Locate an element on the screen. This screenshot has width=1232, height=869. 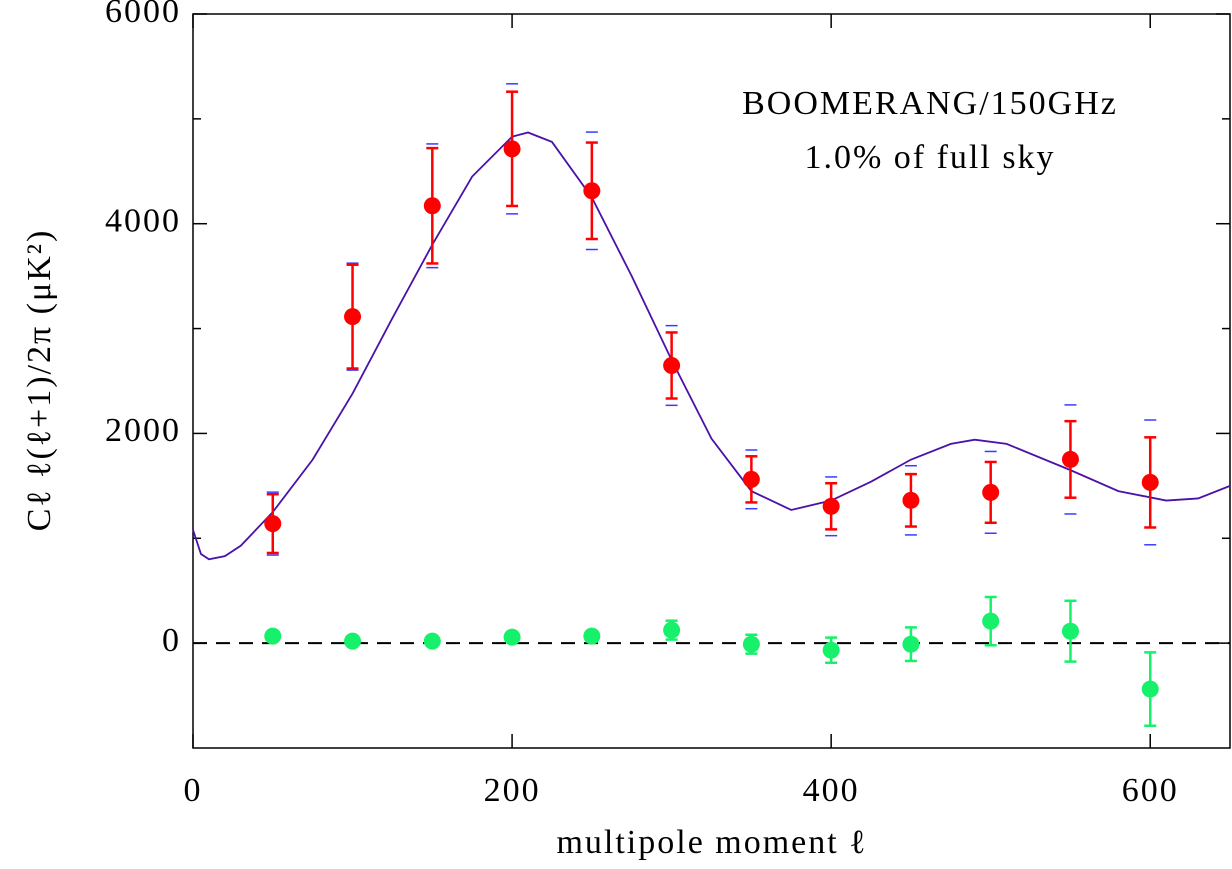
x-tick-label: 400 is located at coordinates (831, 790).